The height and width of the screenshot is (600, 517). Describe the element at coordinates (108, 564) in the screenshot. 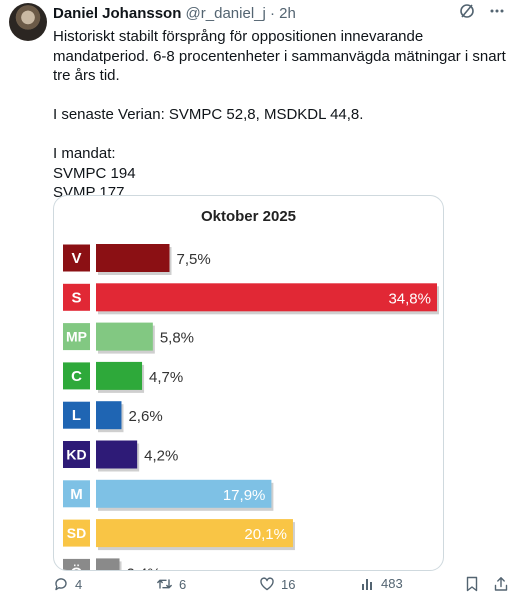

I see `bar-ö` at that location.